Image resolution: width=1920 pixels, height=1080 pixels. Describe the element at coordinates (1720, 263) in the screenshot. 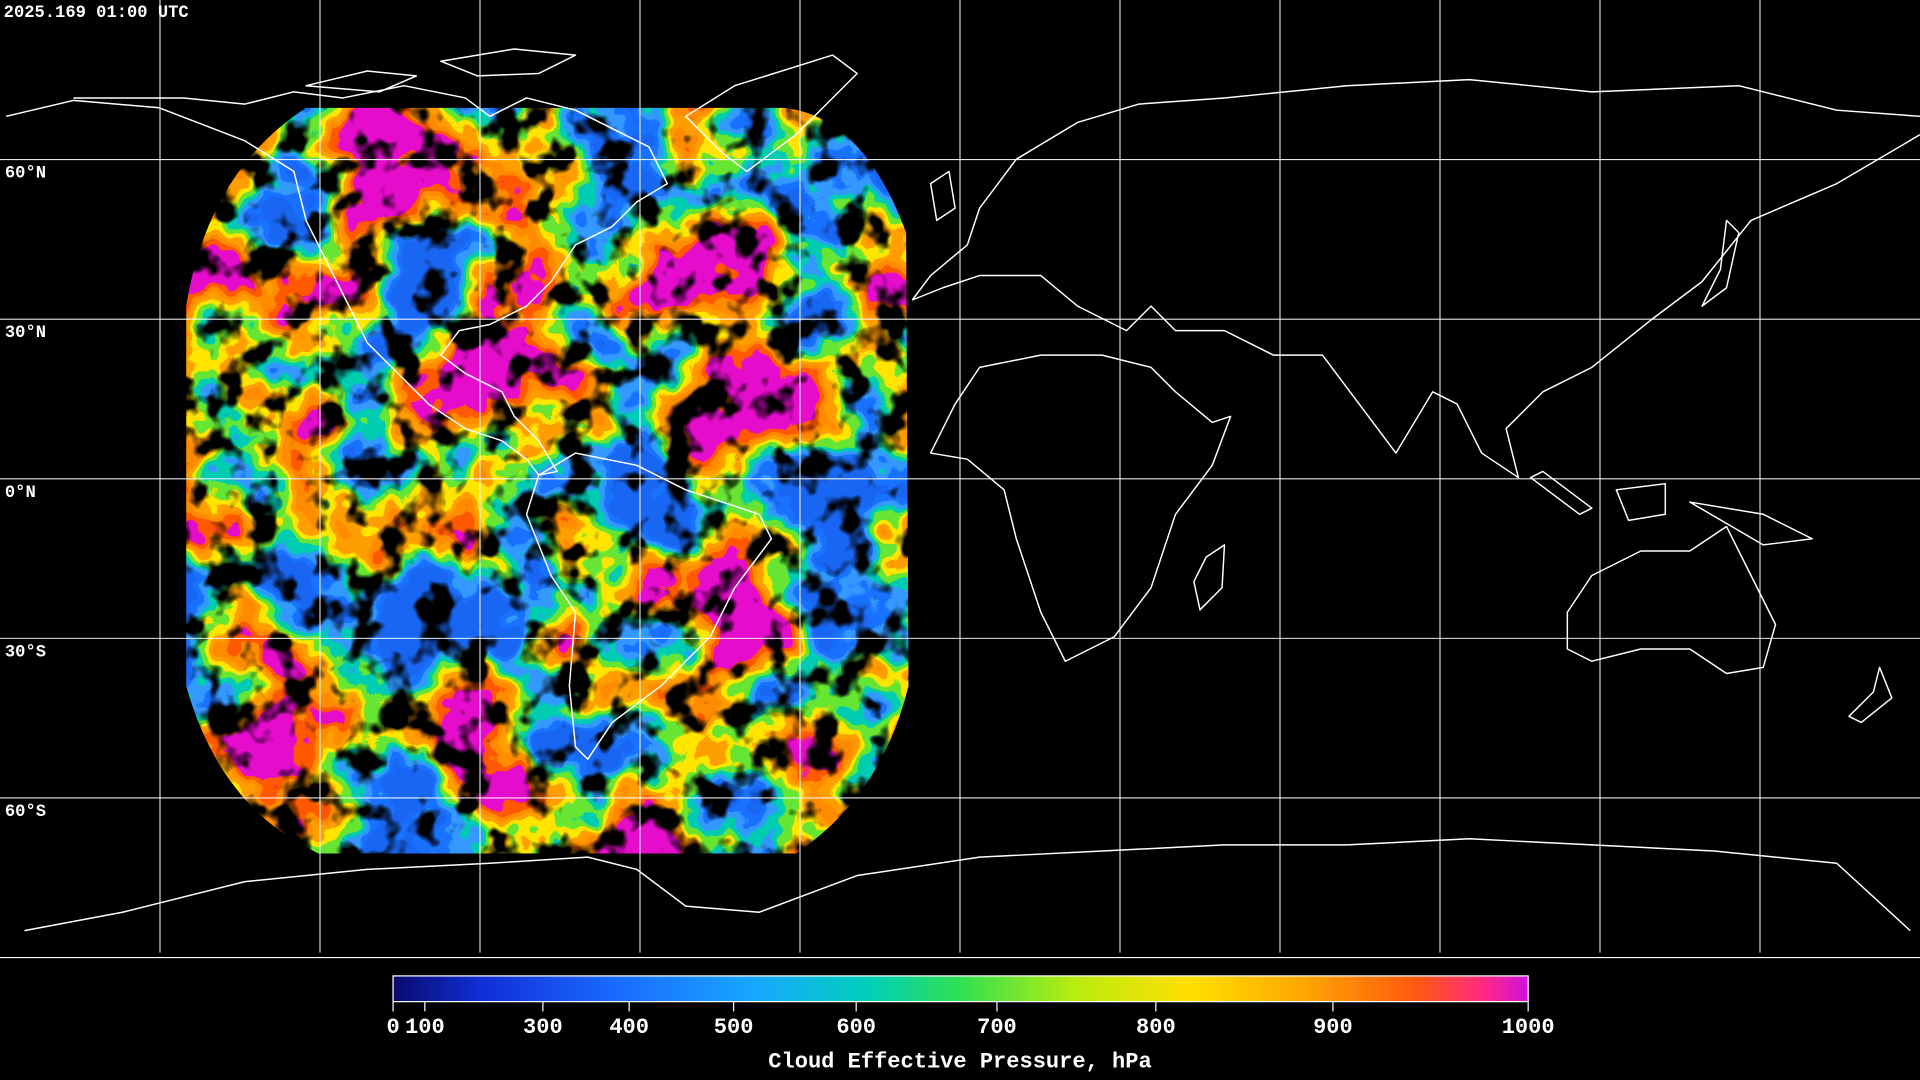

I see `japan` at that location.